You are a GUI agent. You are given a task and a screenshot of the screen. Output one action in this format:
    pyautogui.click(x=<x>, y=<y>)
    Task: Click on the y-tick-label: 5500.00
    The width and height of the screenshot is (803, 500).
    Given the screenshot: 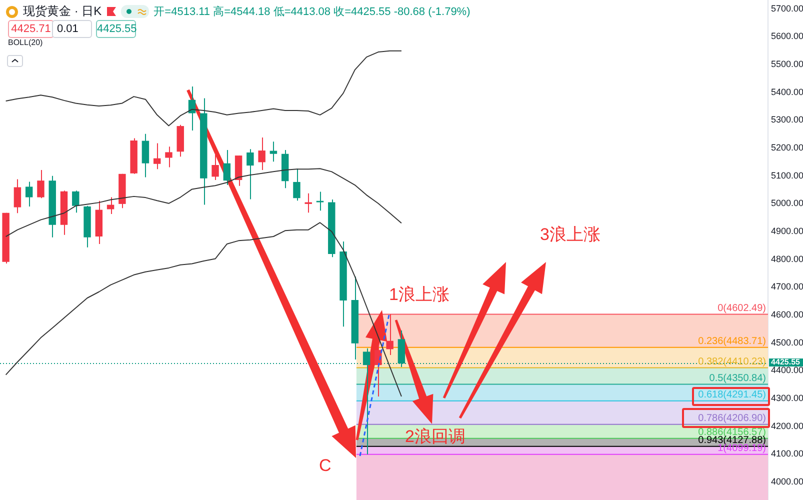 What is the action you would take?
    pyautogui.click(x=787, y=64)
    